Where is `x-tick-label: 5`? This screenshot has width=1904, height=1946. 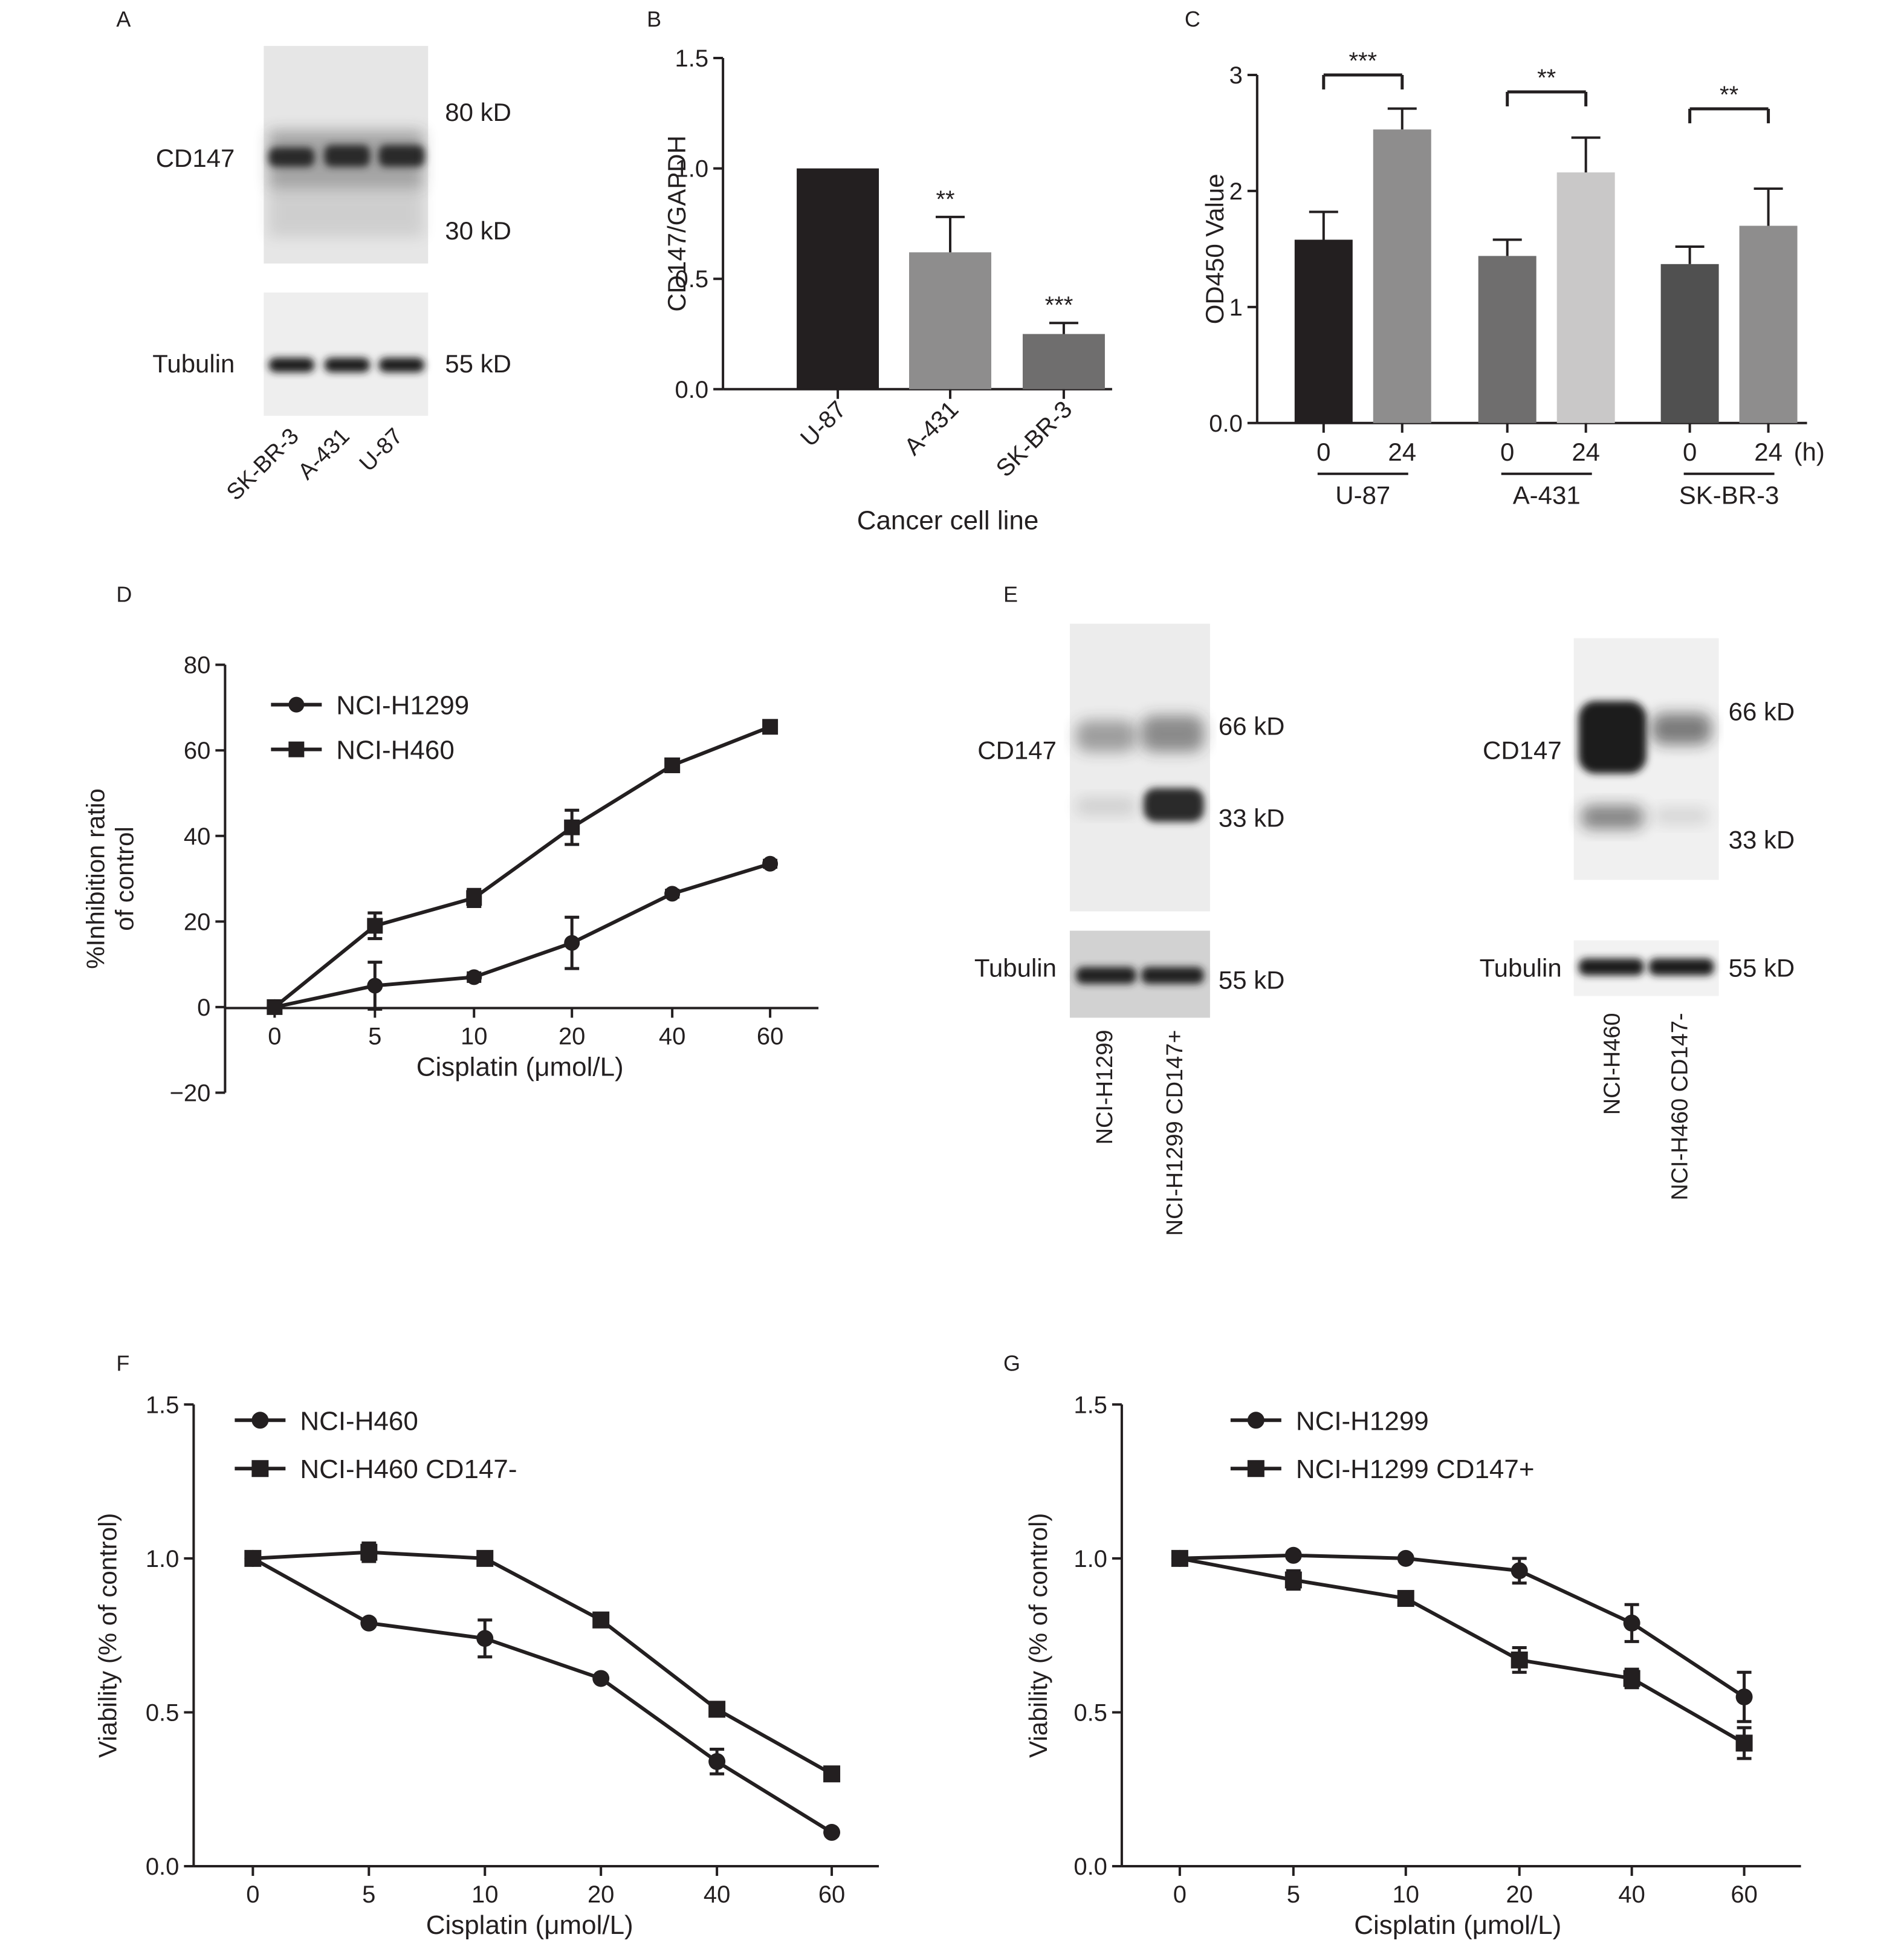
x-tick-label: 5 is located at coordinates (368, 1894).